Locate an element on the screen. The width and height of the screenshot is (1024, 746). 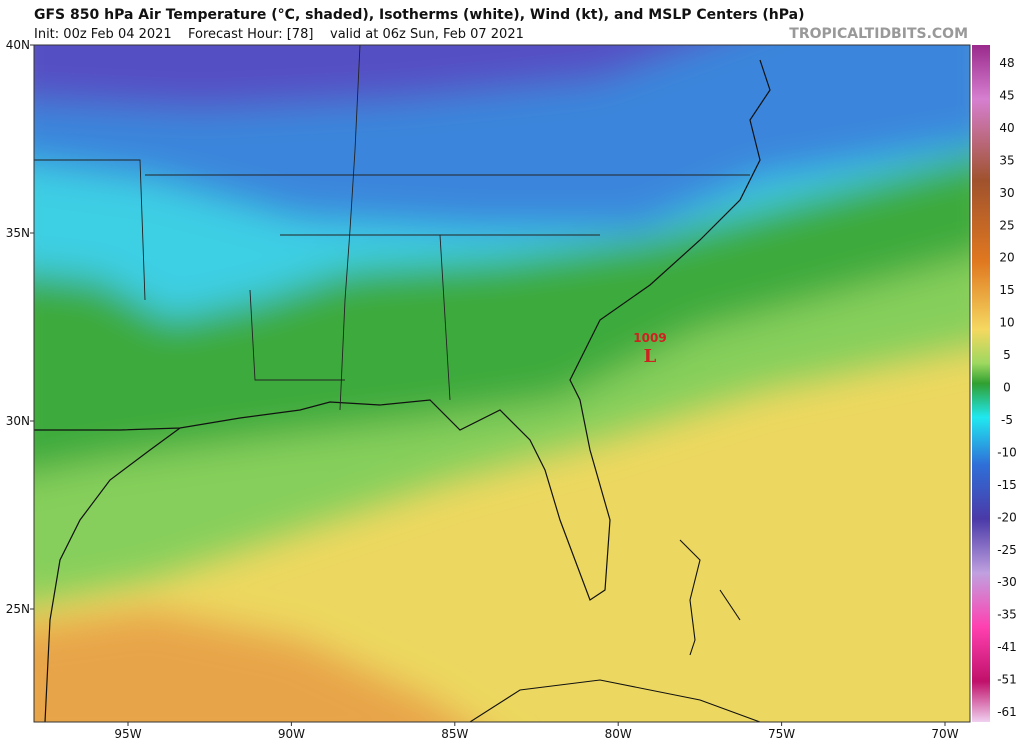
forecast-hour: Forecast Hour: [78] is located at coordinates (250, 34).